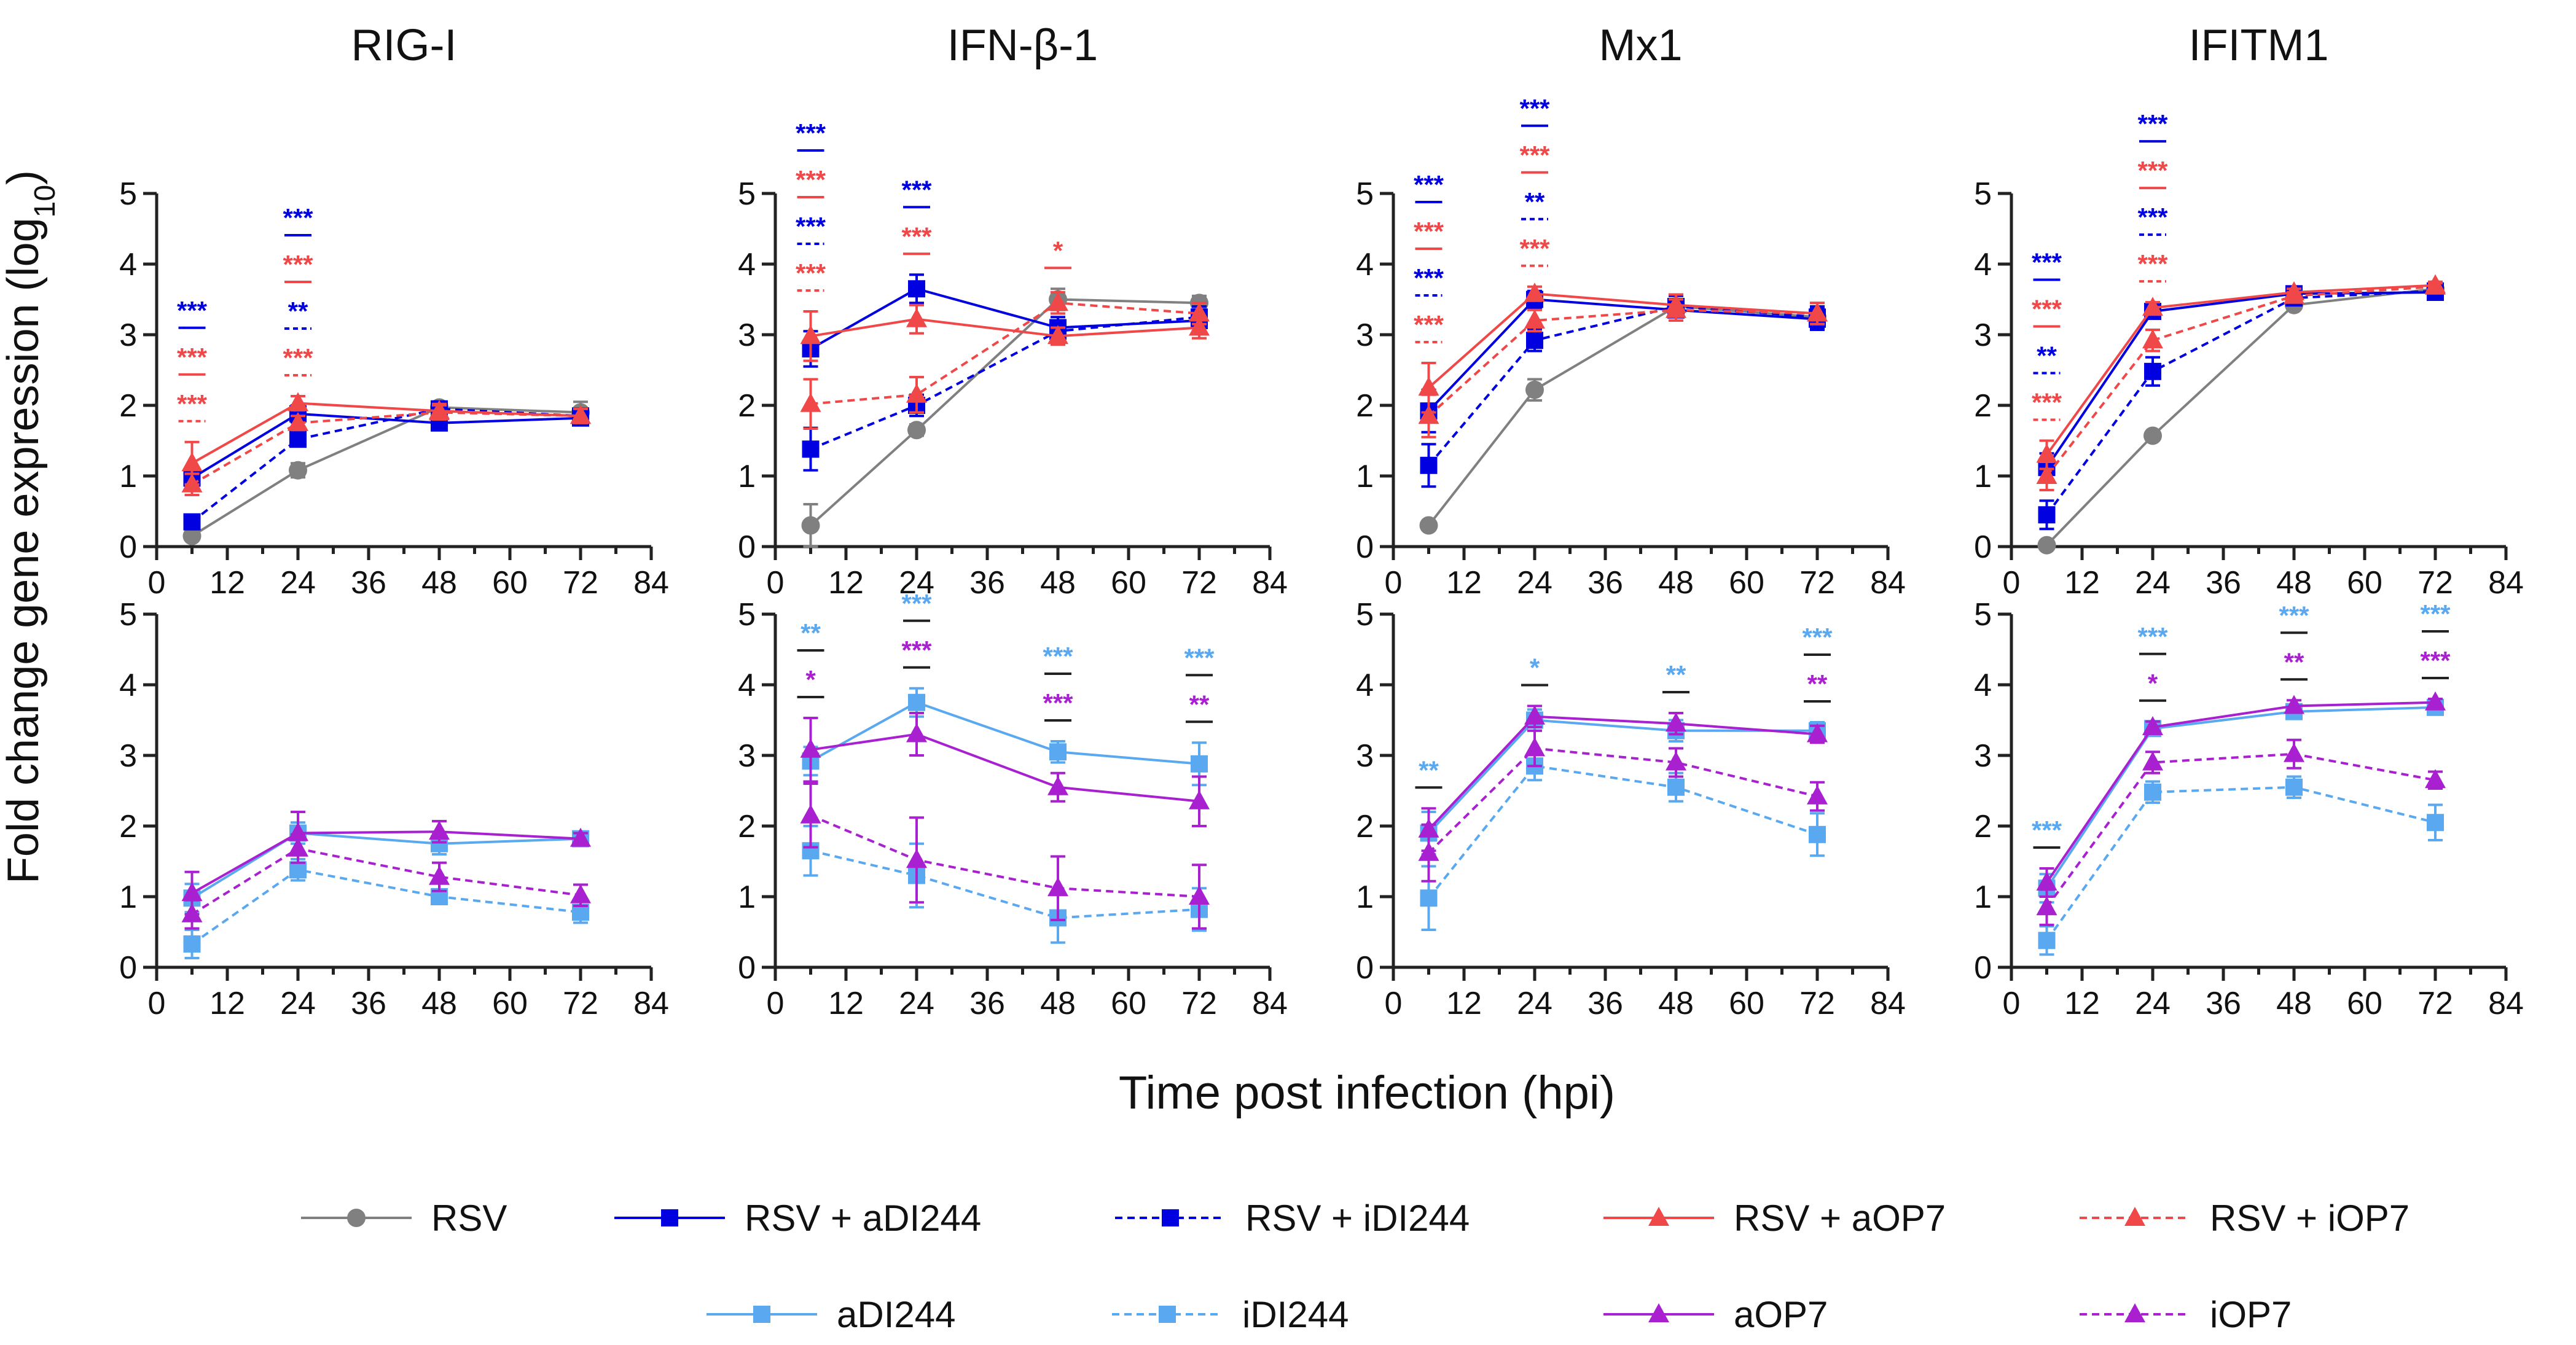 This screenshot has width=2576, height=1345. I want to click on legend-item-iop7: iOP7, so click(2186, 1314).